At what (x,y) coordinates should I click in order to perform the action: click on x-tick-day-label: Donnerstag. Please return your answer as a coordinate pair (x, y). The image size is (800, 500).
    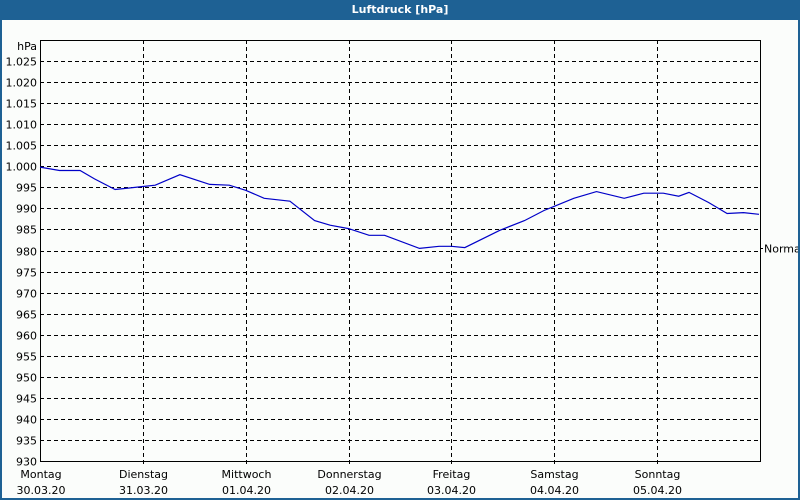
    Looking at the image, I should click on (349, 474).